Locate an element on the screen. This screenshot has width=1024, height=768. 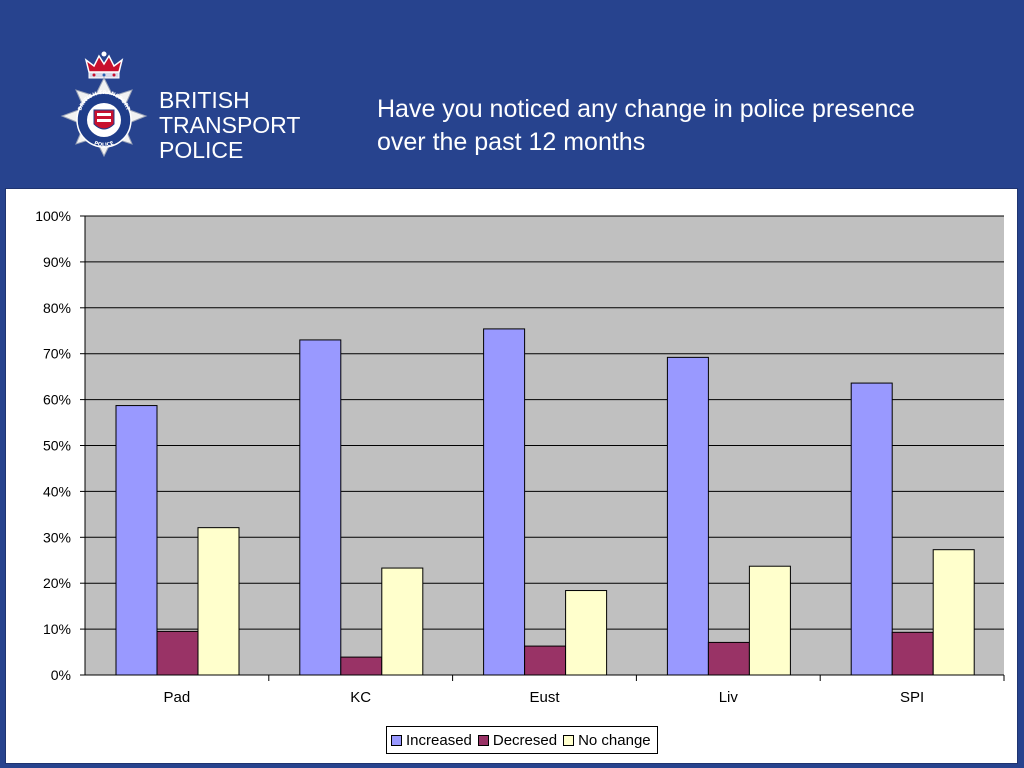
bar-decresed-spi is located at coordinates (912, 653).